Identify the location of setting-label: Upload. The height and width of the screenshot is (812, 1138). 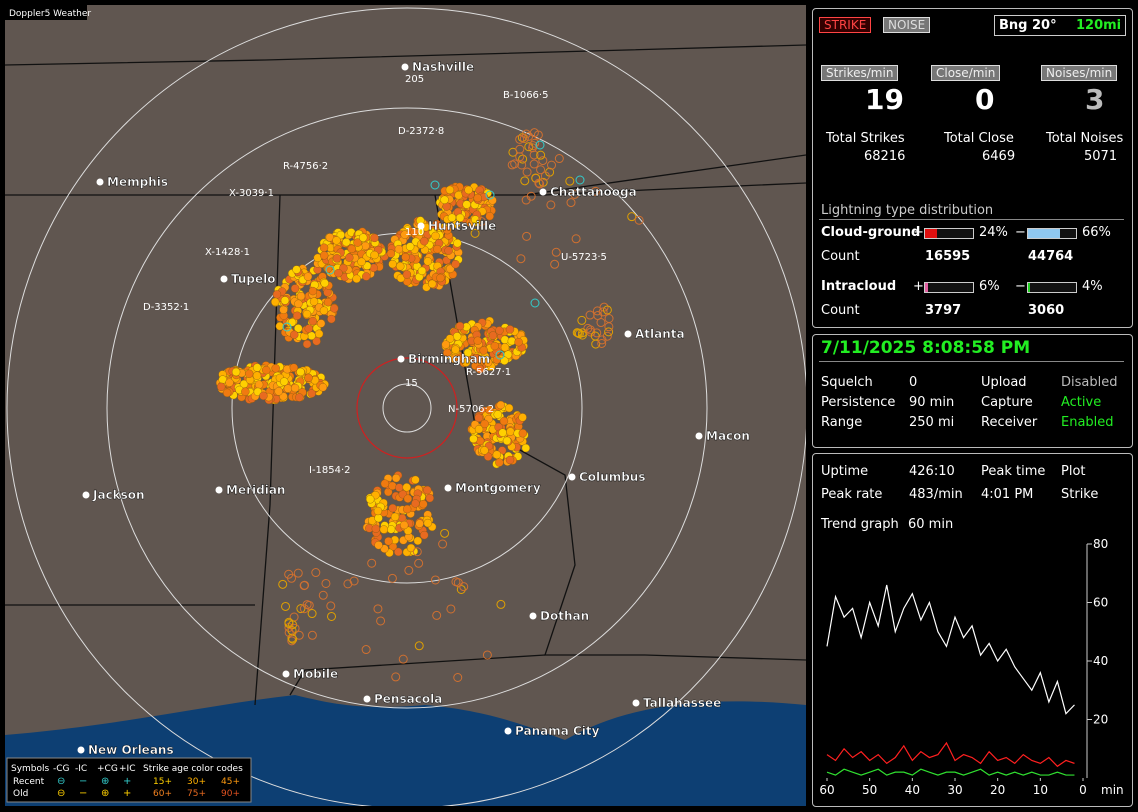
(1004, 382).